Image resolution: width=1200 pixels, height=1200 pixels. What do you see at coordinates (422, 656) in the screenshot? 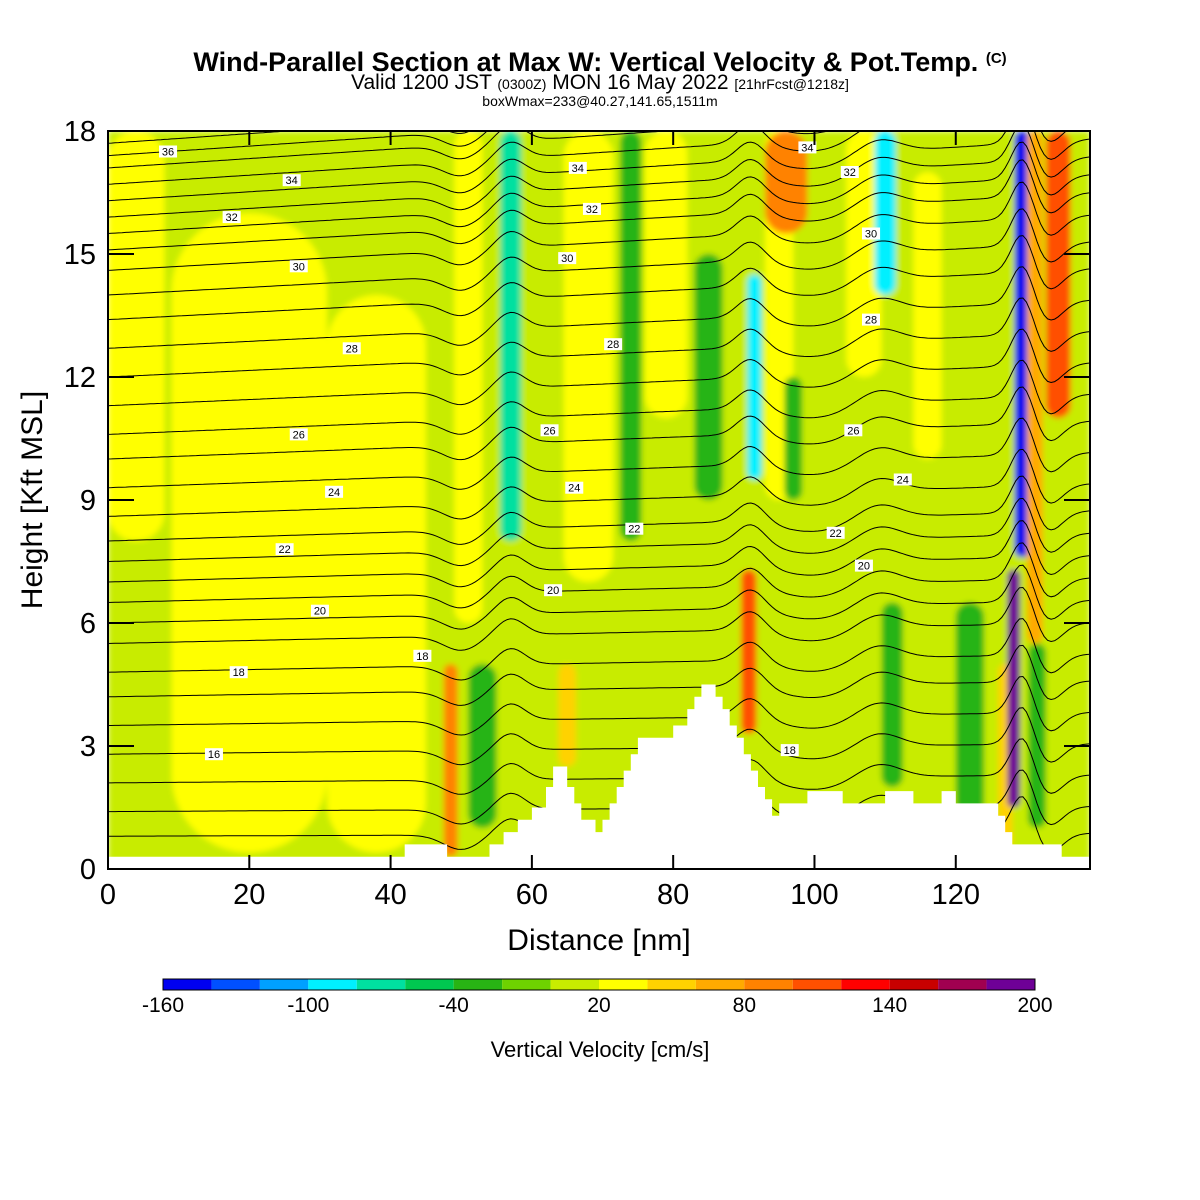
I see `contour-label: 18` at bounding box center [422, 656].